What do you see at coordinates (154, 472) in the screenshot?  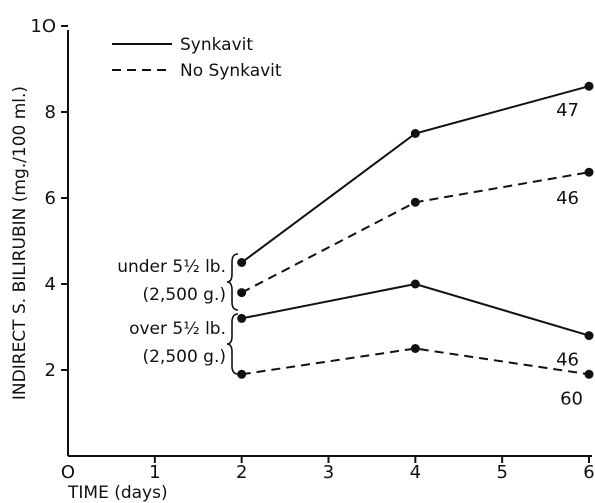 I see `x-tick-label: 1` at bounding box center [154, 472].